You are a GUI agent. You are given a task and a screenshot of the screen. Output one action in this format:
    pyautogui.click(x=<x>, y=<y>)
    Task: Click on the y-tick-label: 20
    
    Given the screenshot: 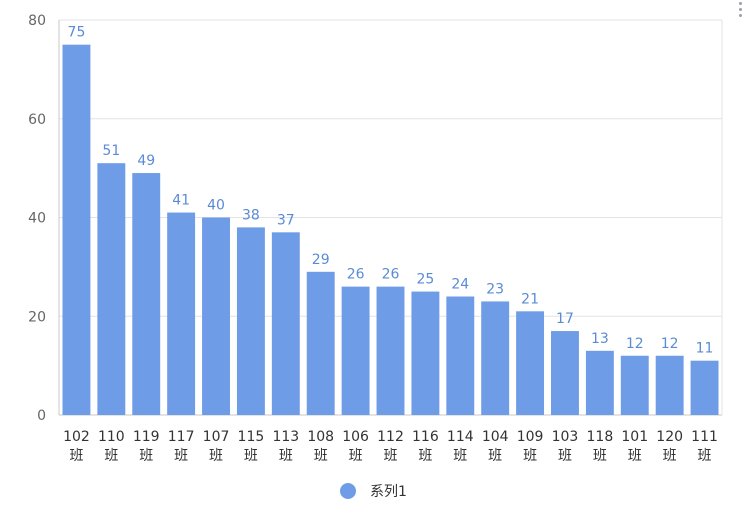 What is the action you would take?
    pyautogui.click(x=37, y=317)
    